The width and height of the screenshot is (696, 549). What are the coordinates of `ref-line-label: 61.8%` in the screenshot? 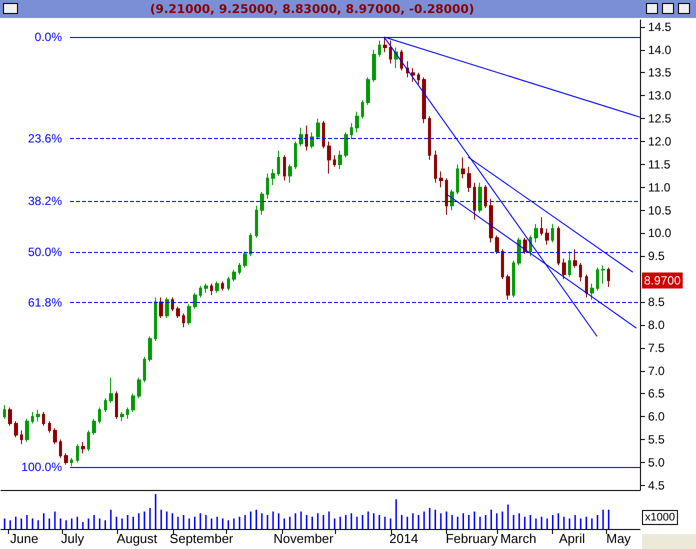 It's located at (45, 303).